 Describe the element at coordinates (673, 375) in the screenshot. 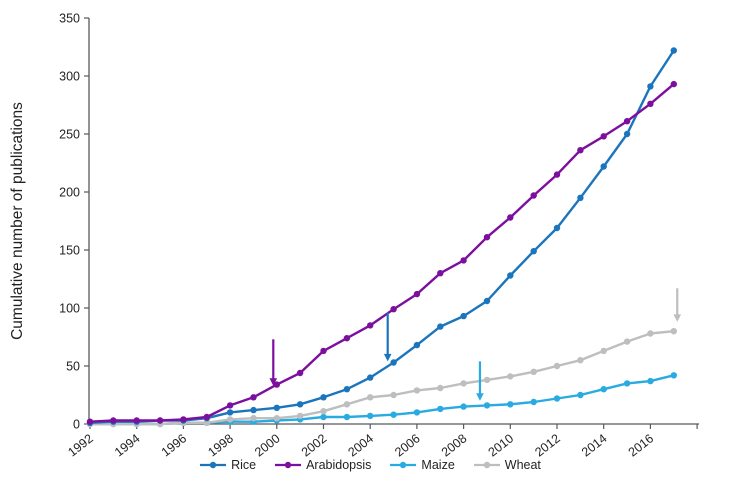

I see `data-point-maize-2017` at that location.